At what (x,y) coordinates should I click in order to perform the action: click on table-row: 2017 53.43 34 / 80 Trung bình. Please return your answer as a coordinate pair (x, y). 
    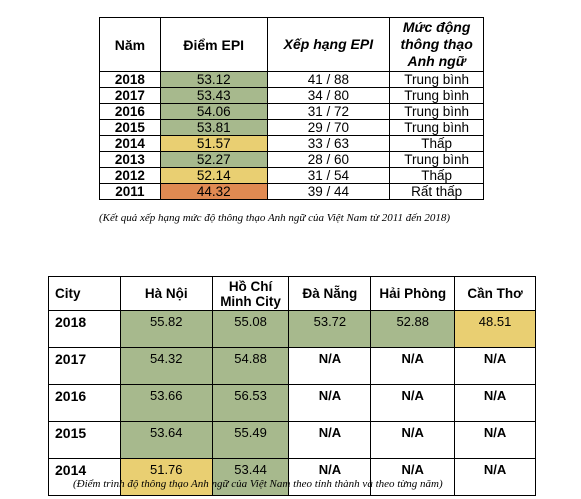
    Looking at the image, I should click on (291, 95).